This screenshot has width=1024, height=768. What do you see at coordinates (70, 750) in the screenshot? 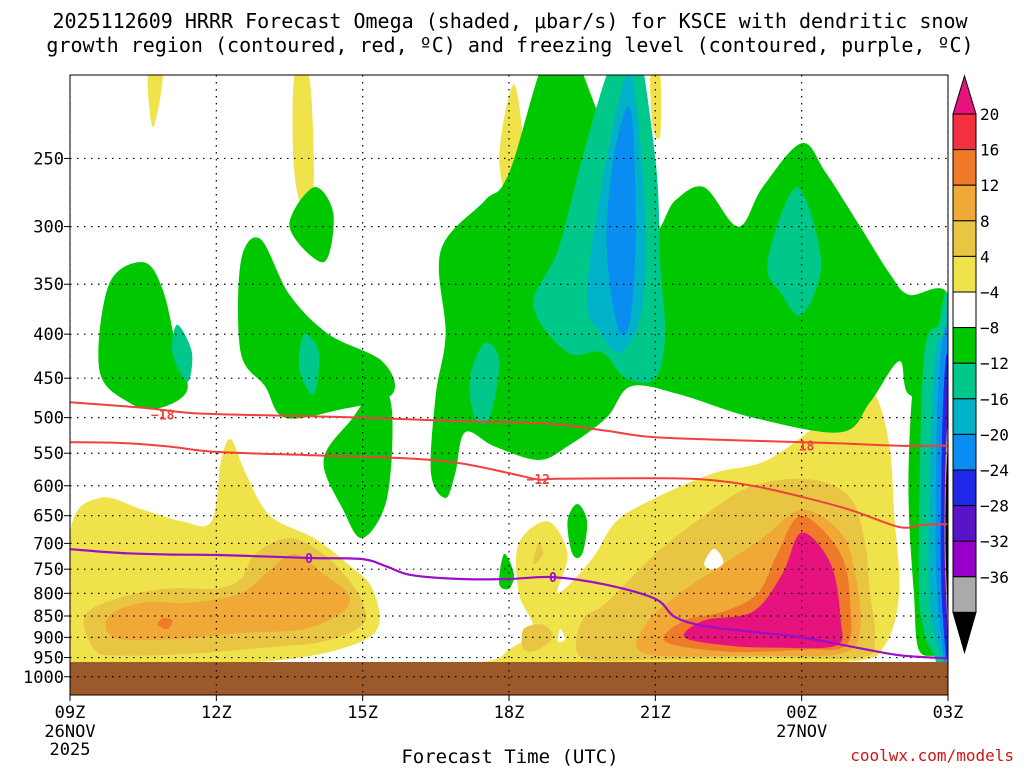
I see `x-tick-year-0: 2025` at bounding box center [70, 750].